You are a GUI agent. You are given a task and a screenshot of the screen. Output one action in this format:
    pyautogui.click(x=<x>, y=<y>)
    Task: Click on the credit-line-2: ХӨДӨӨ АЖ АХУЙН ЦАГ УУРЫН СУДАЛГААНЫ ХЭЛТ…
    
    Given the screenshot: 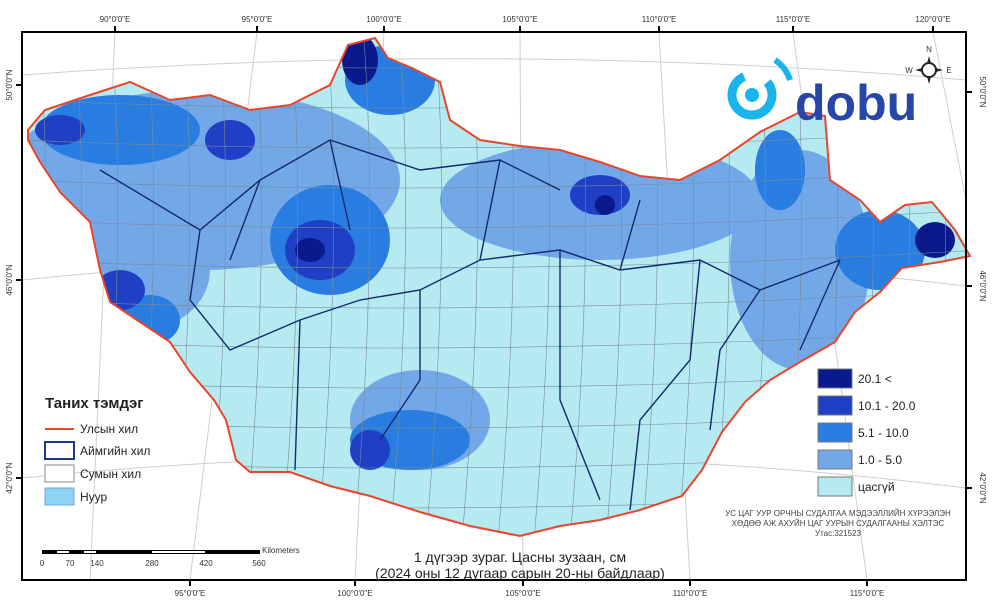 What is the action you would take?
    pyautogui.click(x=838, y=523)
    